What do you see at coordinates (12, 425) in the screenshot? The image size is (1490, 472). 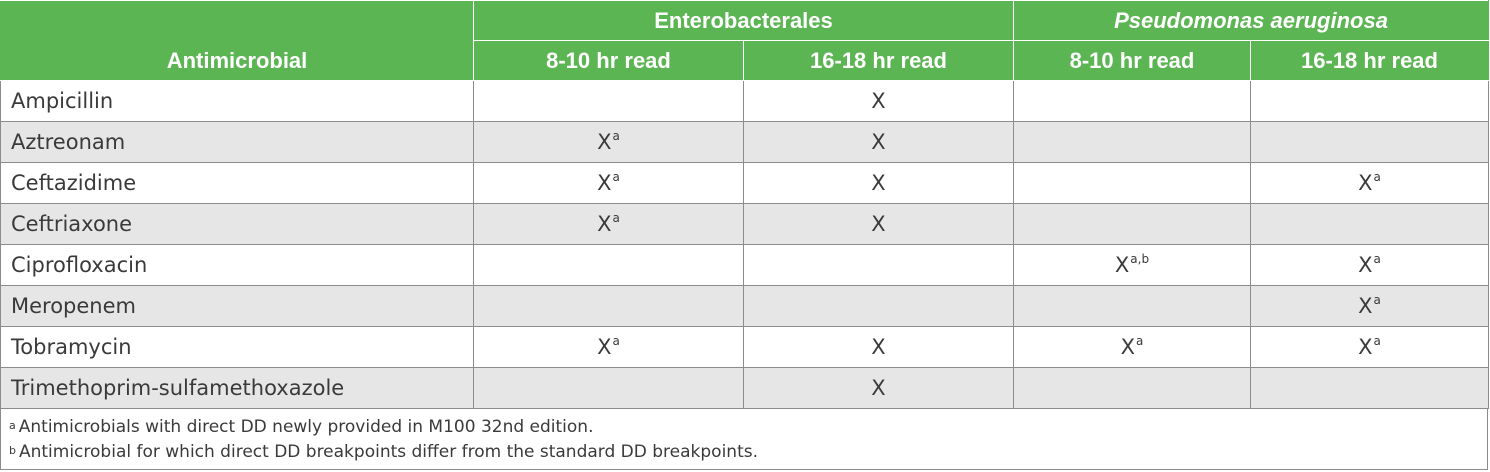 I see `footnote-marker: a` at bounding box center [12, 425].